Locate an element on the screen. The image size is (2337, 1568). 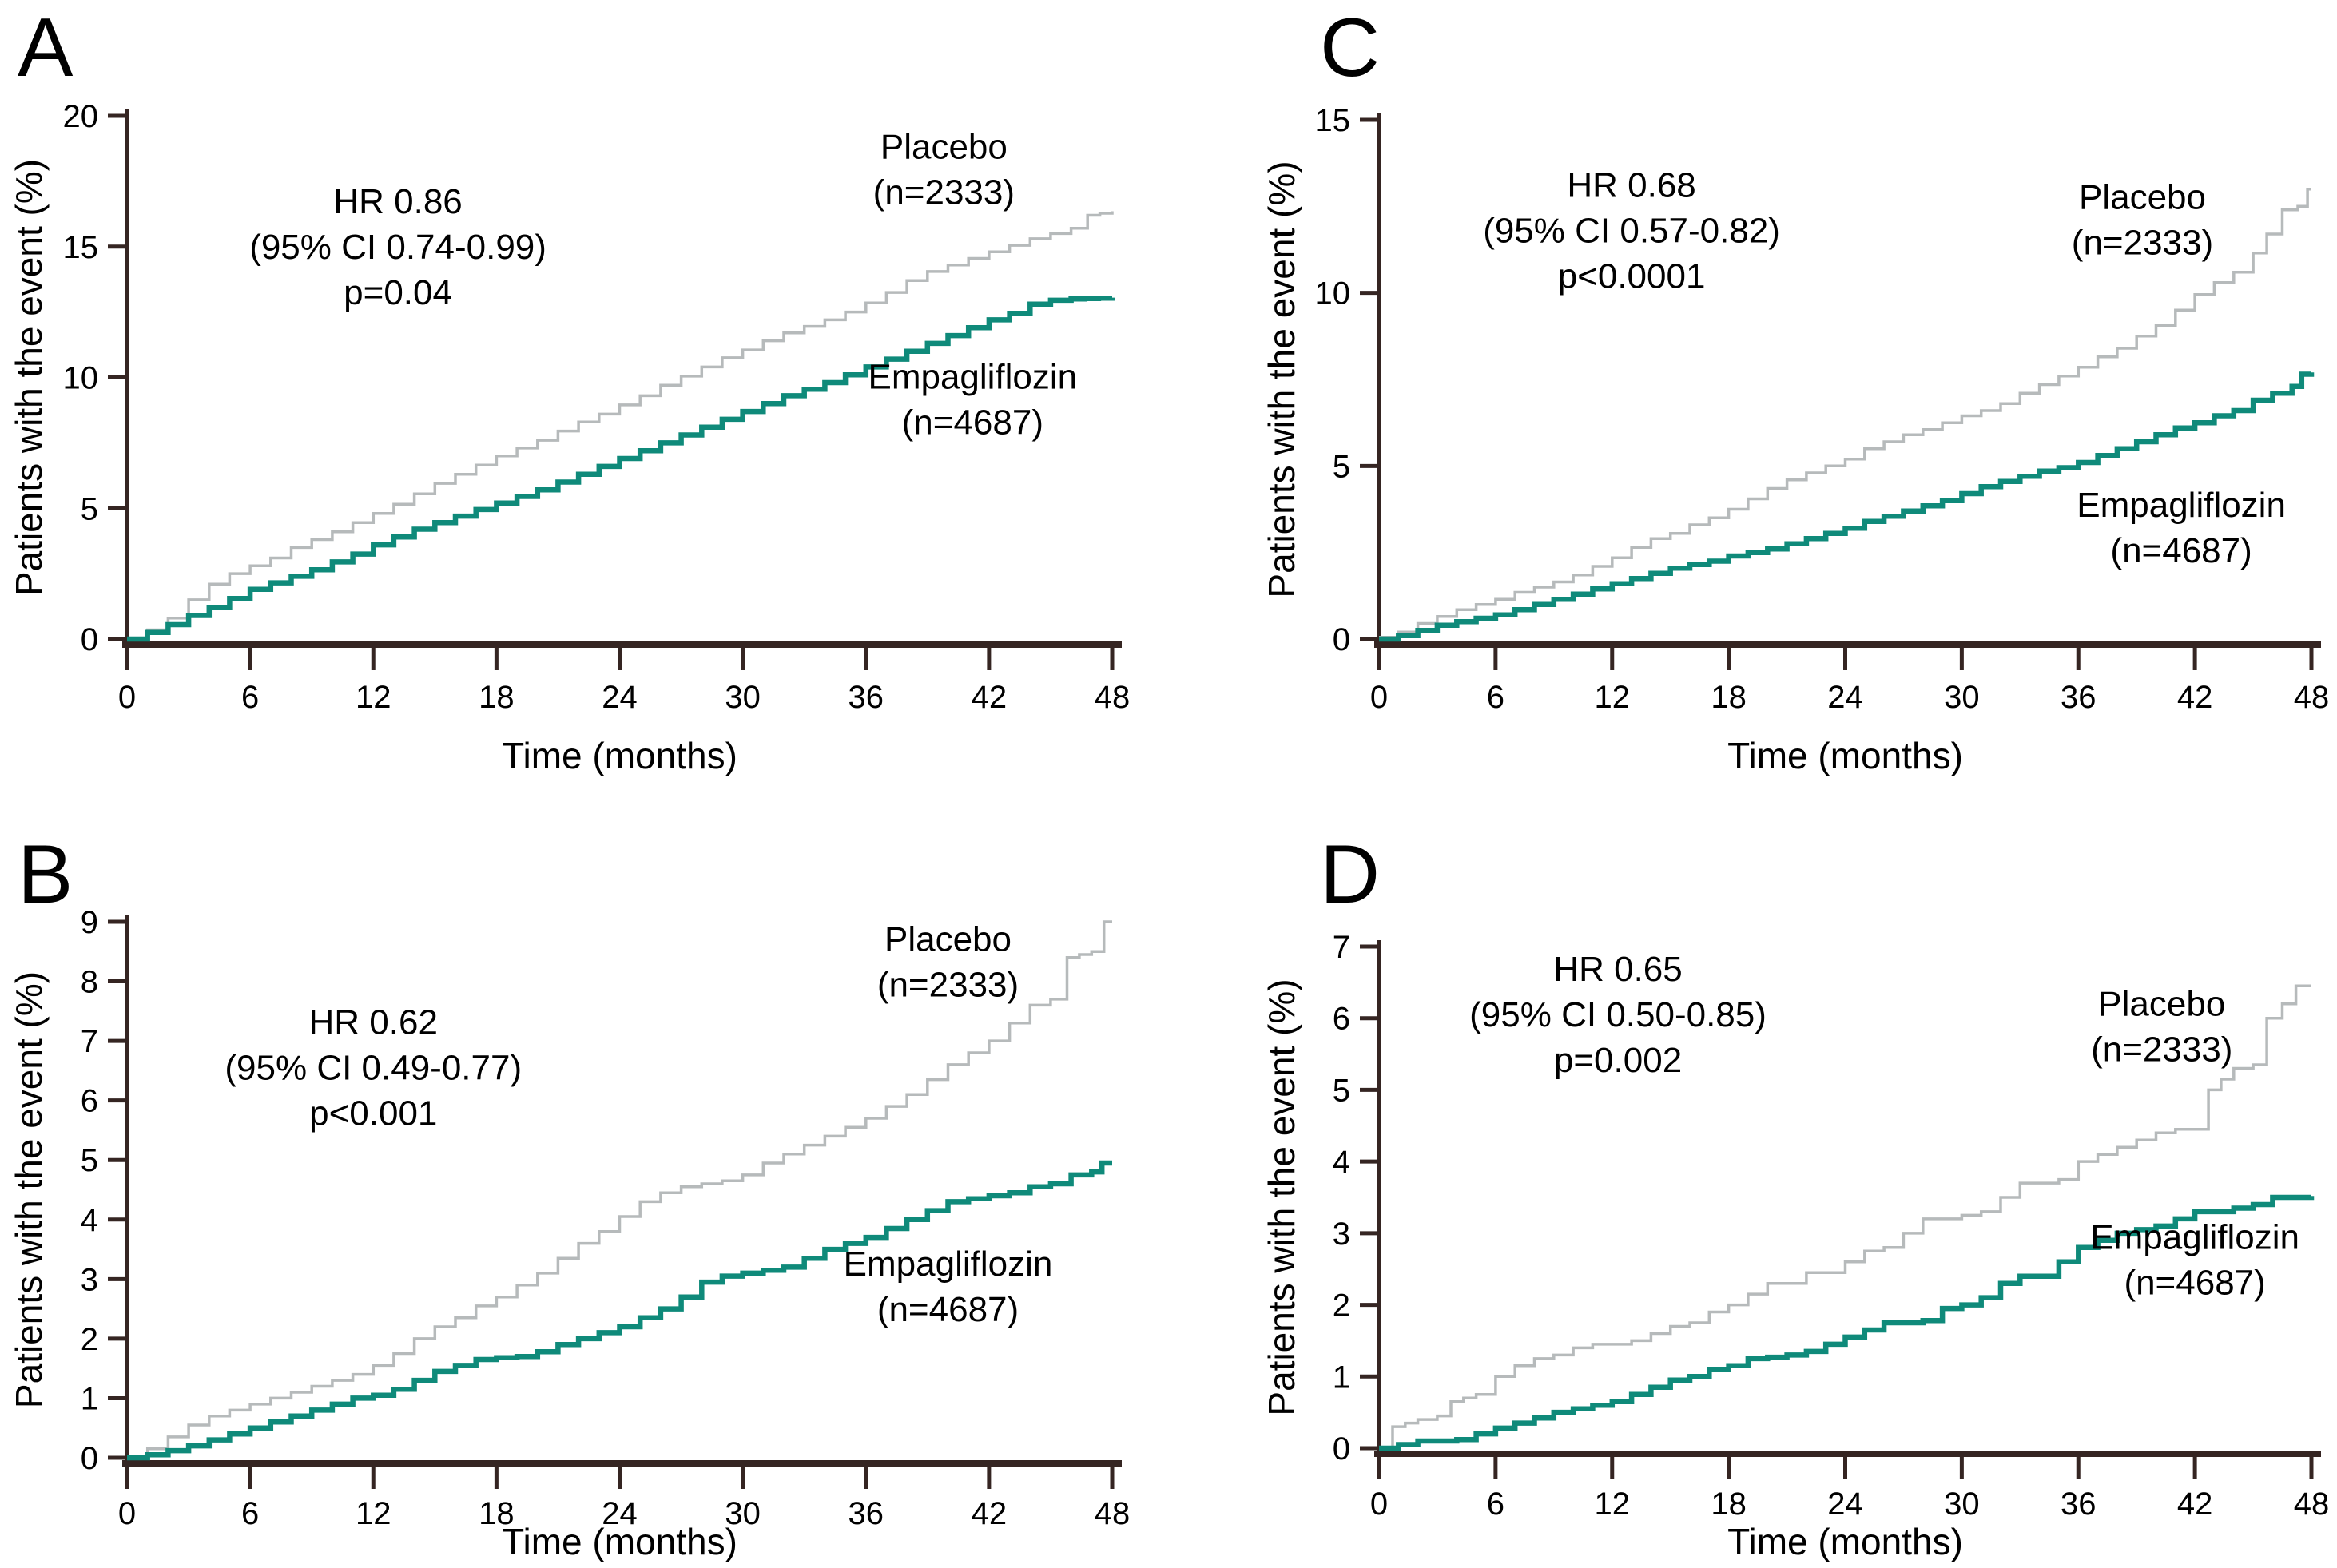
annotation-line: (95% CI 0.49-0.77) is located at coordinates (373, 1068).